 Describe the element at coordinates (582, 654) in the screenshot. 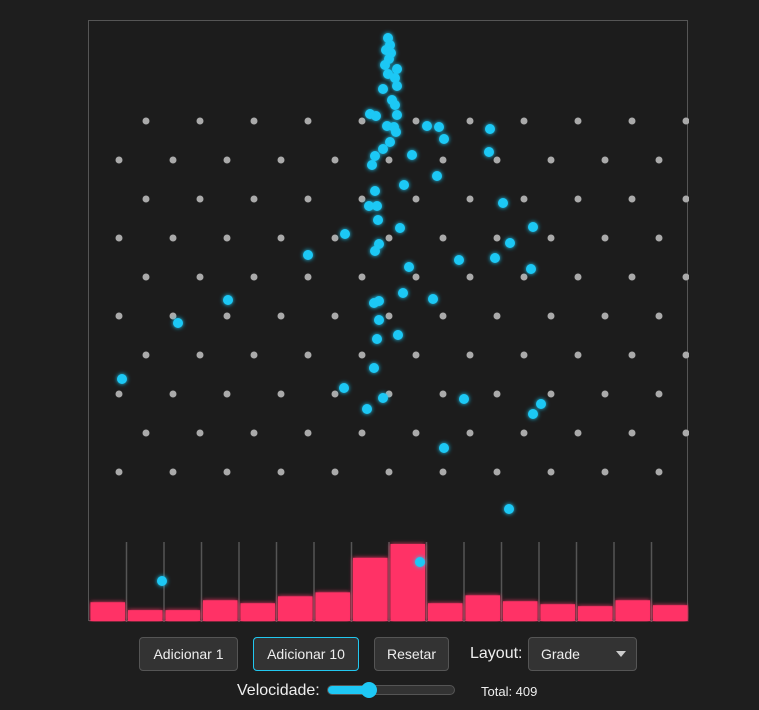

I see `layout-select: Grade` at that location.